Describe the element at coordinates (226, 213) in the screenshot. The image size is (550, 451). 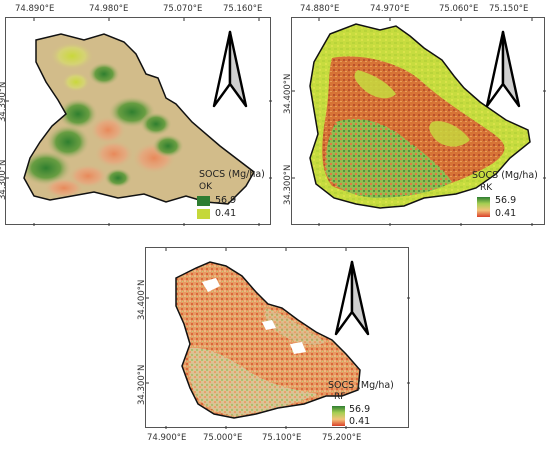
I see `ok-legend-min-label: 0.41` at that location.